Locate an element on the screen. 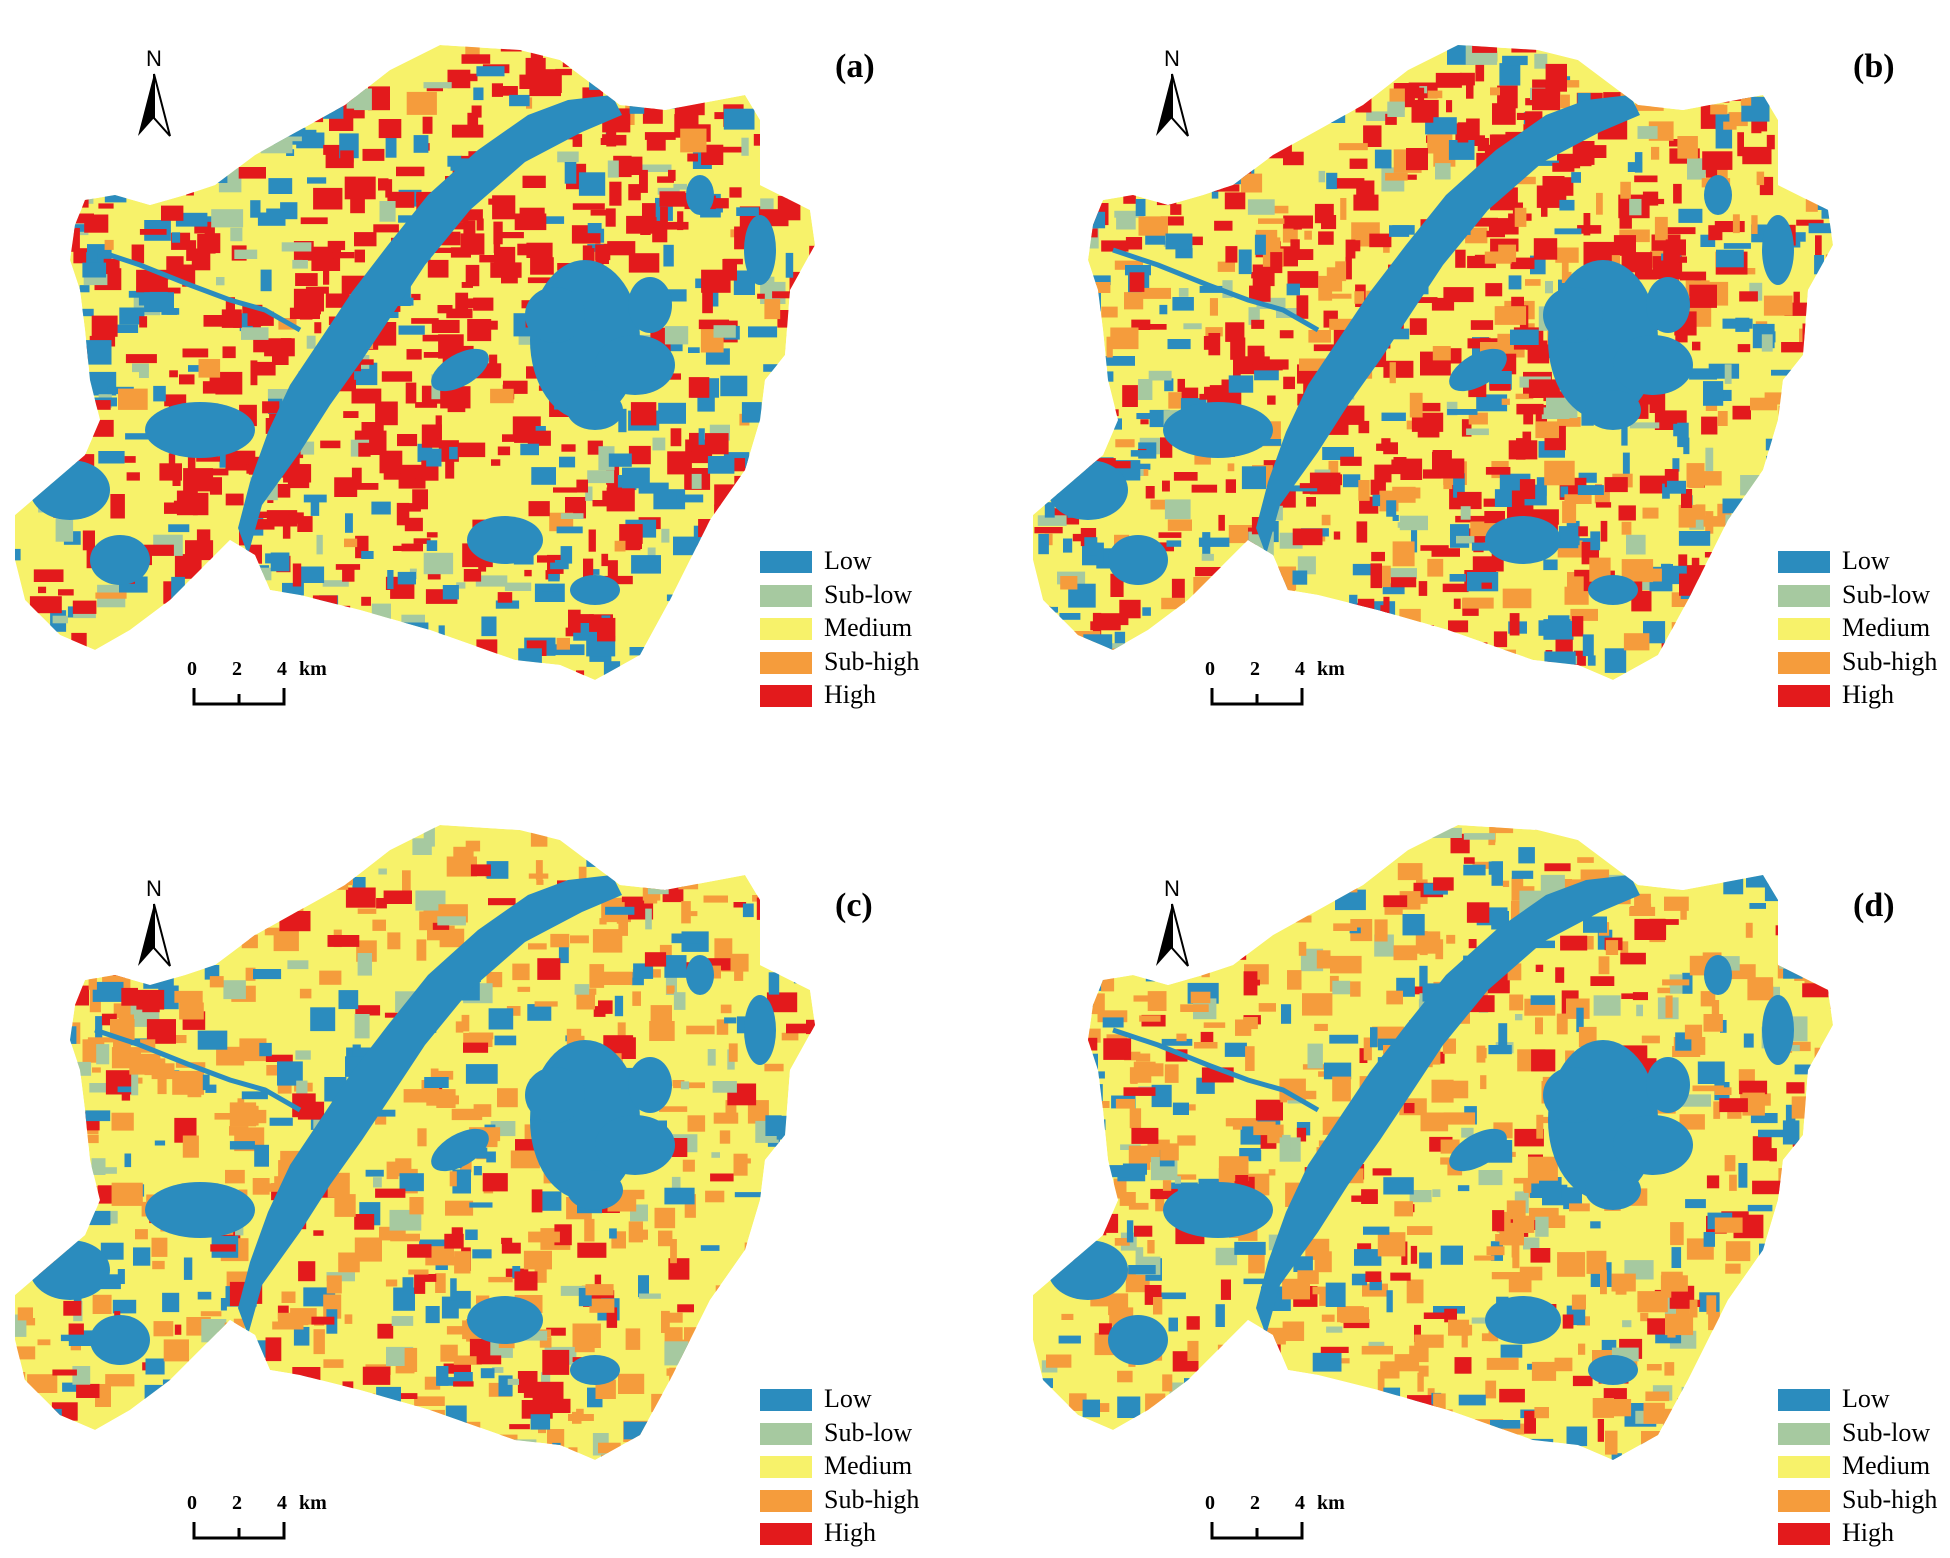 Image resolution: width=1950 pixels, height=1558 pixels. legend-label: Sub-high is located at coordinates (1890, 1499).